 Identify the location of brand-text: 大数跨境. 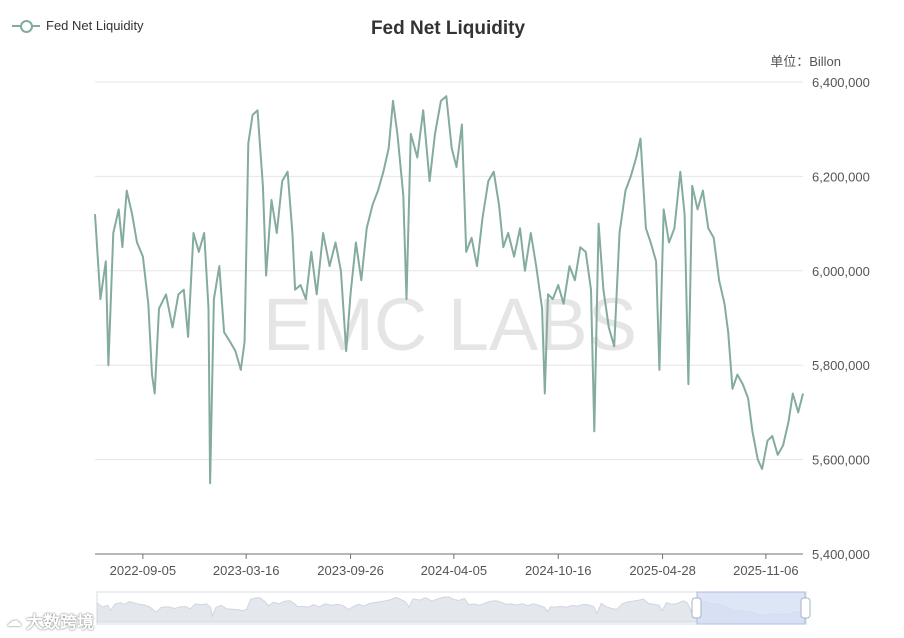
(60, 622).